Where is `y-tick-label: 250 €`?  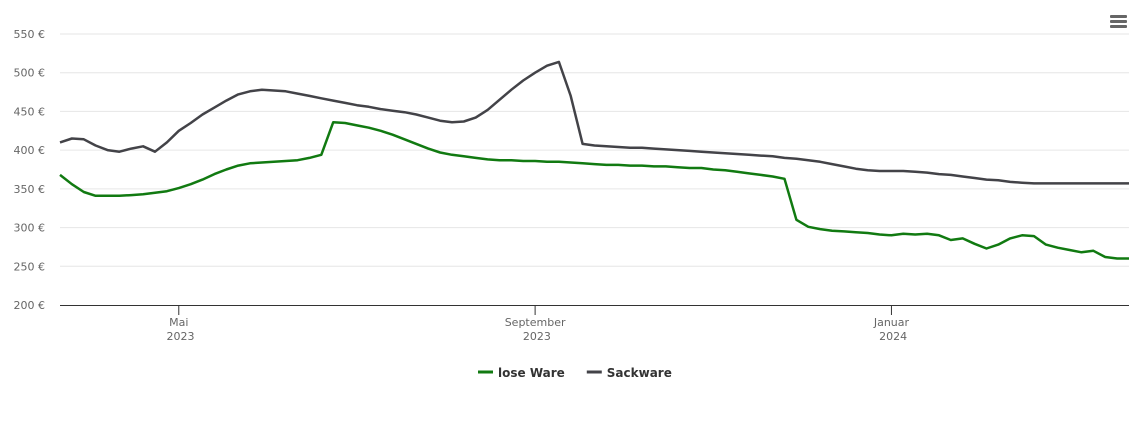 y-tick-label: 250 € is located at coordinates (30, 266).